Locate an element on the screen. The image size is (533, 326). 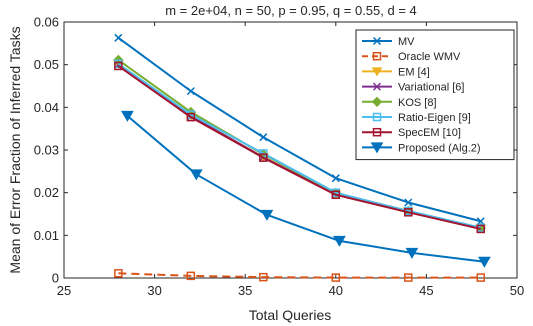
x-axis-label: Total Queries is located at coordinates (290, 315).